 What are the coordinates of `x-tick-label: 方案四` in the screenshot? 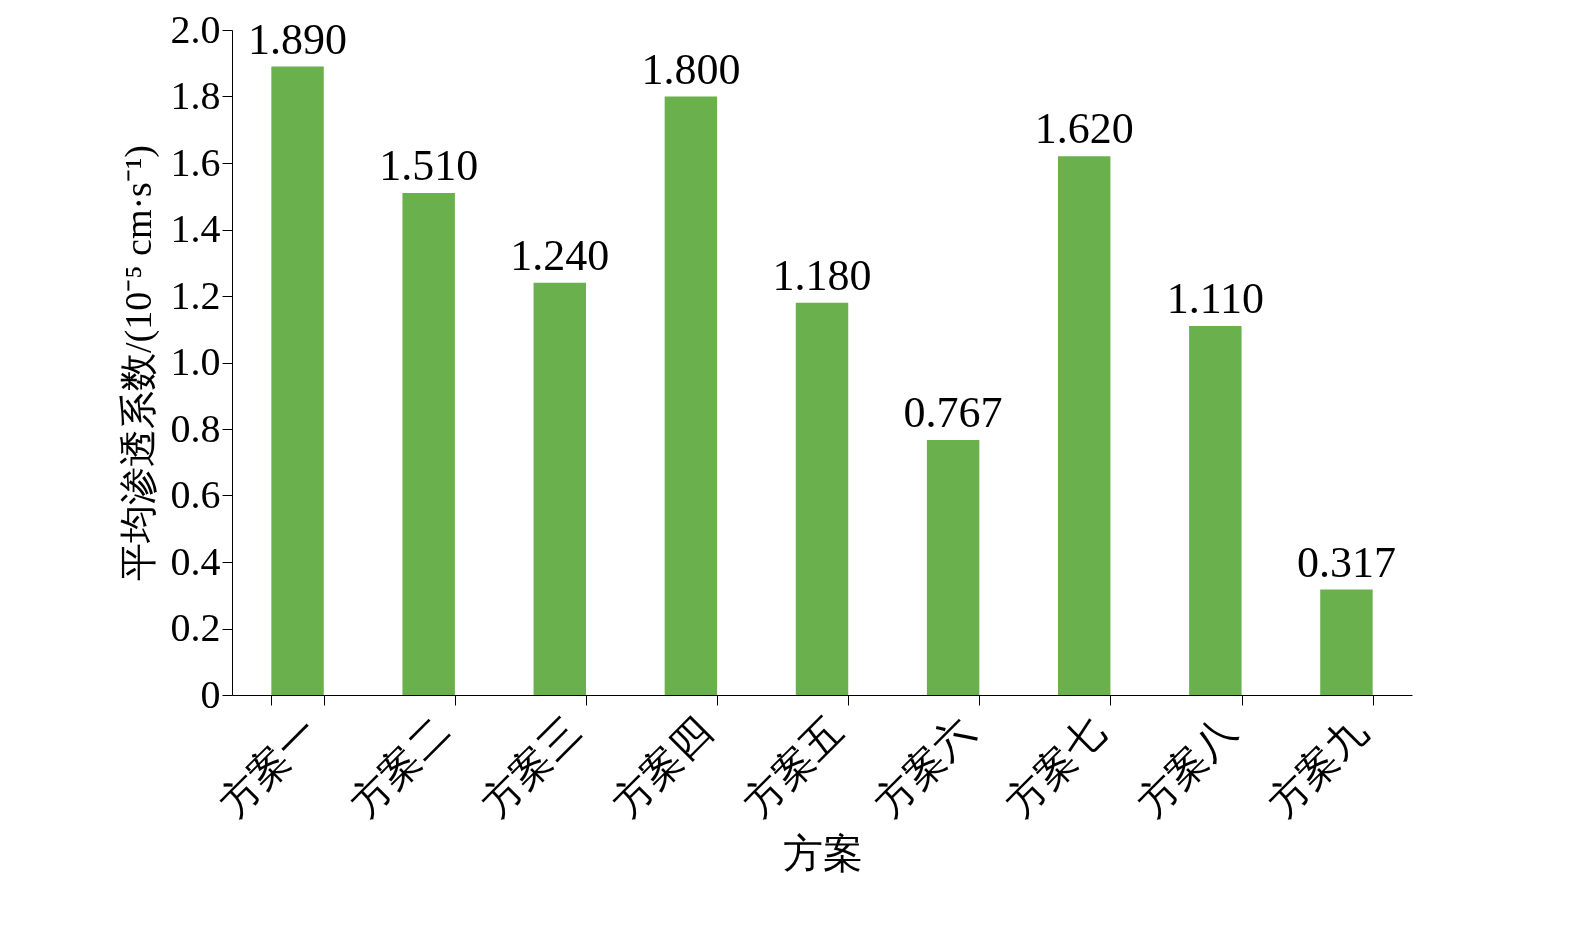 It's located at (662, 767).